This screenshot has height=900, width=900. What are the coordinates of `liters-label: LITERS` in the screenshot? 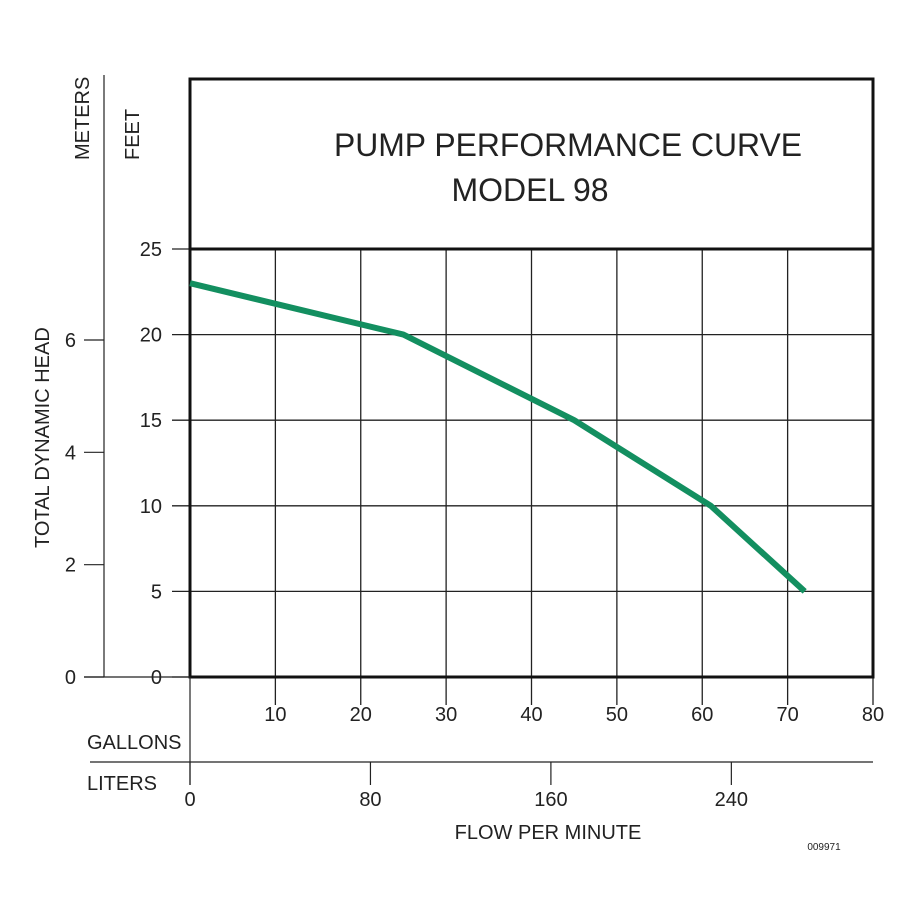 It's located at (122, 784).